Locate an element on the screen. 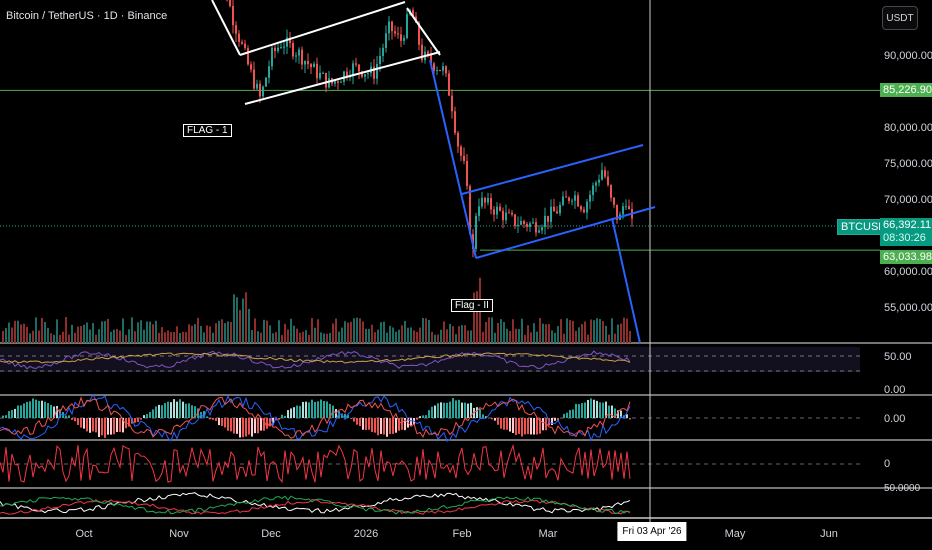 This screenshot has height=550, width=932. price-label: 70,000.00 is located at coordinates (908, 200).